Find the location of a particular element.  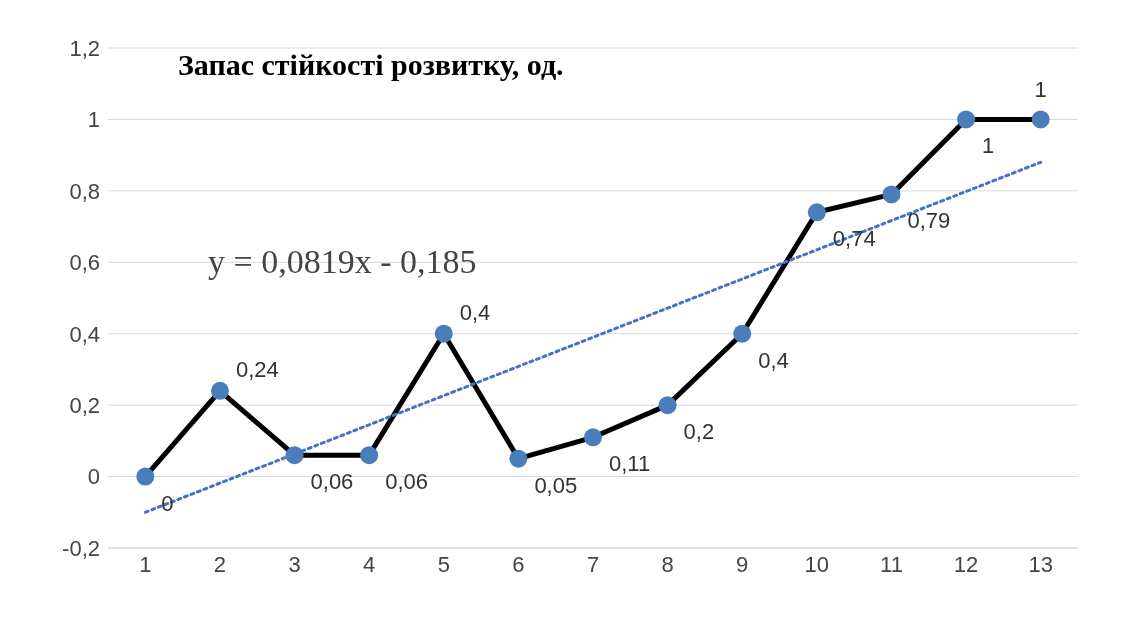

x-tick-label: 2 is located at coordinates (220, 564).